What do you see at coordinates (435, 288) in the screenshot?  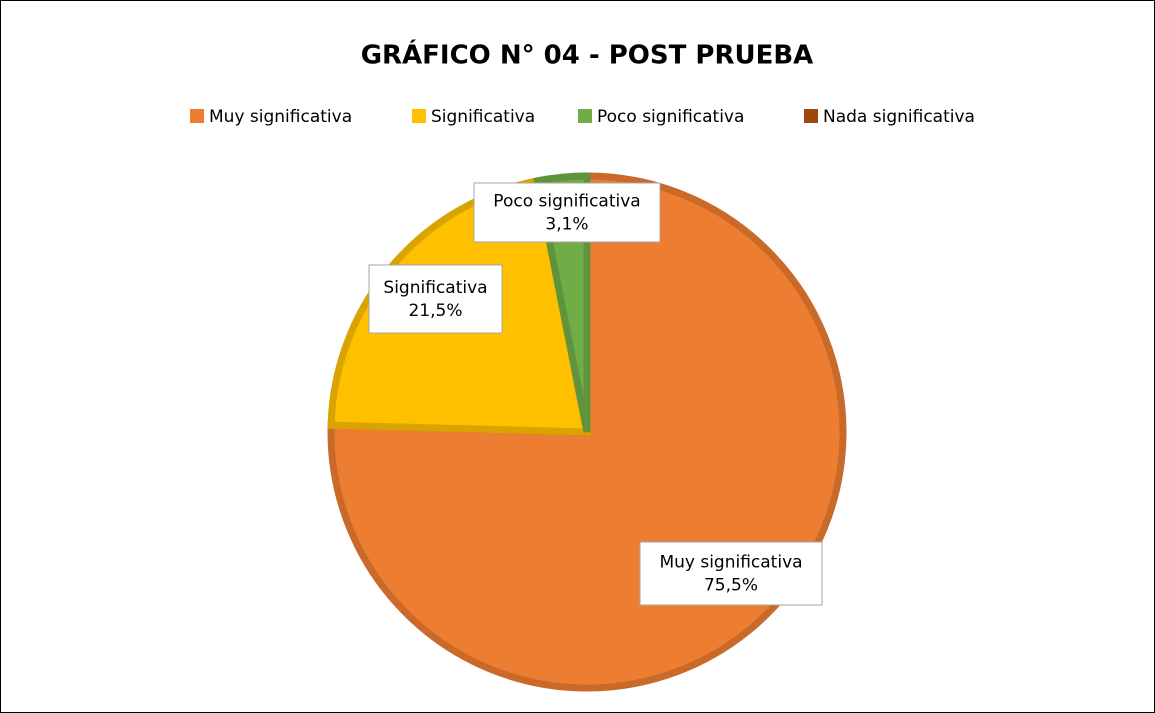 I see `data-label-category: Significativa` at bounding box center [435, 288].